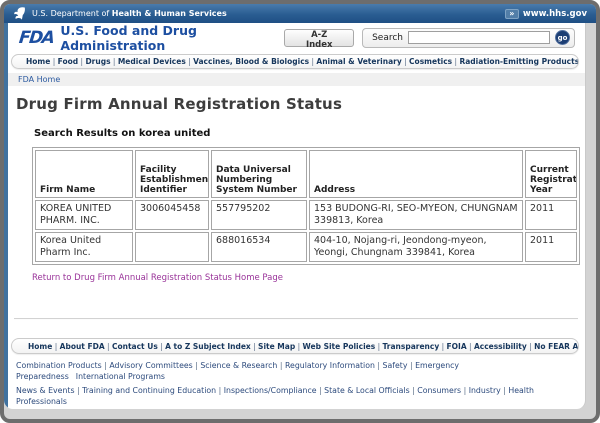 This screenshot has width=600, height=423. What do you see at coordinates (49, 390) in the screenshot?
I see `footer-link: News & Events` at bounding box center [49, 390].